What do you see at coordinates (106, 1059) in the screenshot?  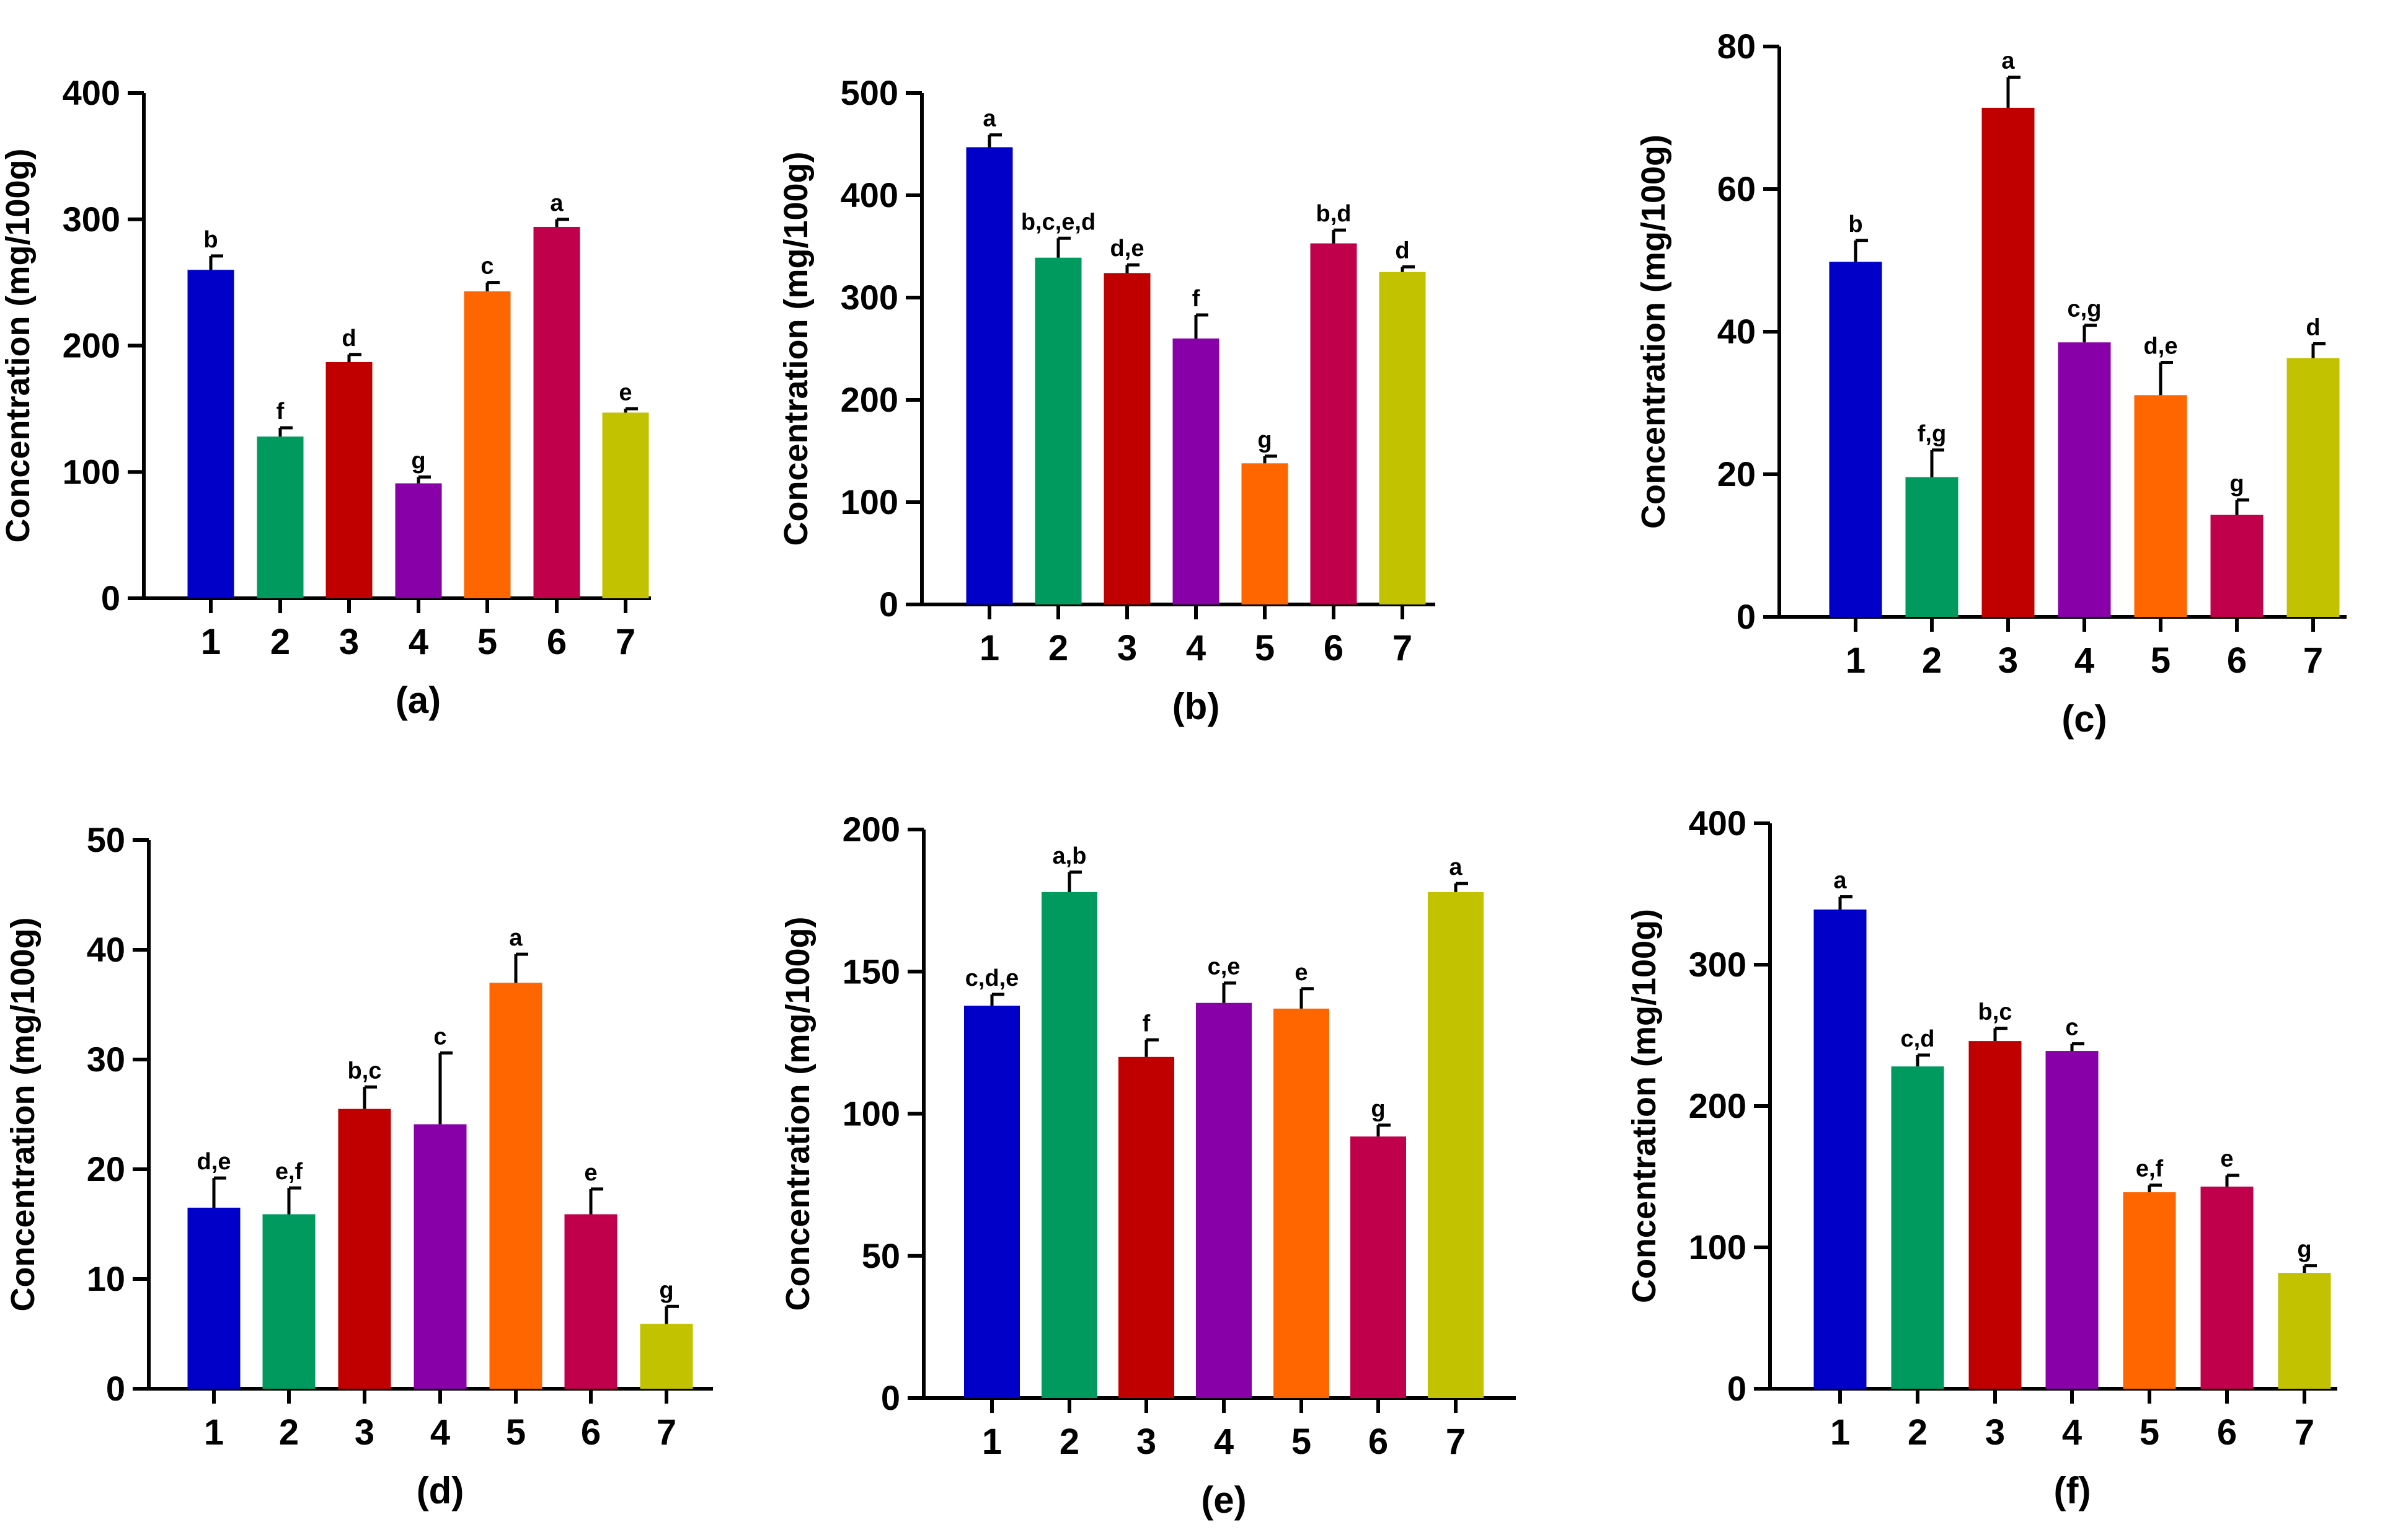 I see `y-tick-label: 30` at bounding box center [106, 1059].